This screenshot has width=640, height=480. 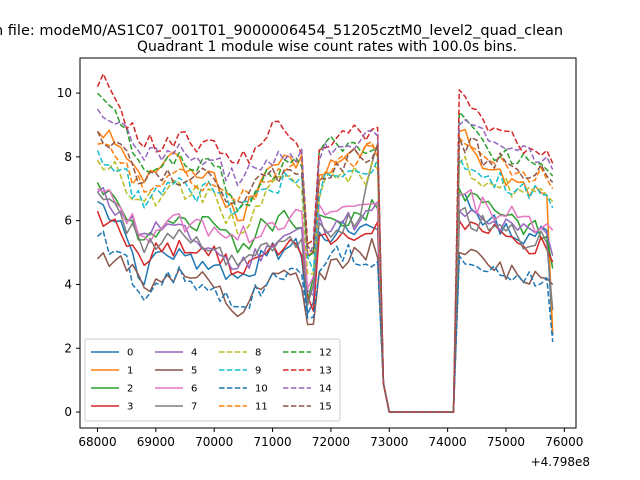 What do you see at coordinates (258, 353) in the screenshot?
I see `legend-label-8: 8` at bounding box center [258, 353].